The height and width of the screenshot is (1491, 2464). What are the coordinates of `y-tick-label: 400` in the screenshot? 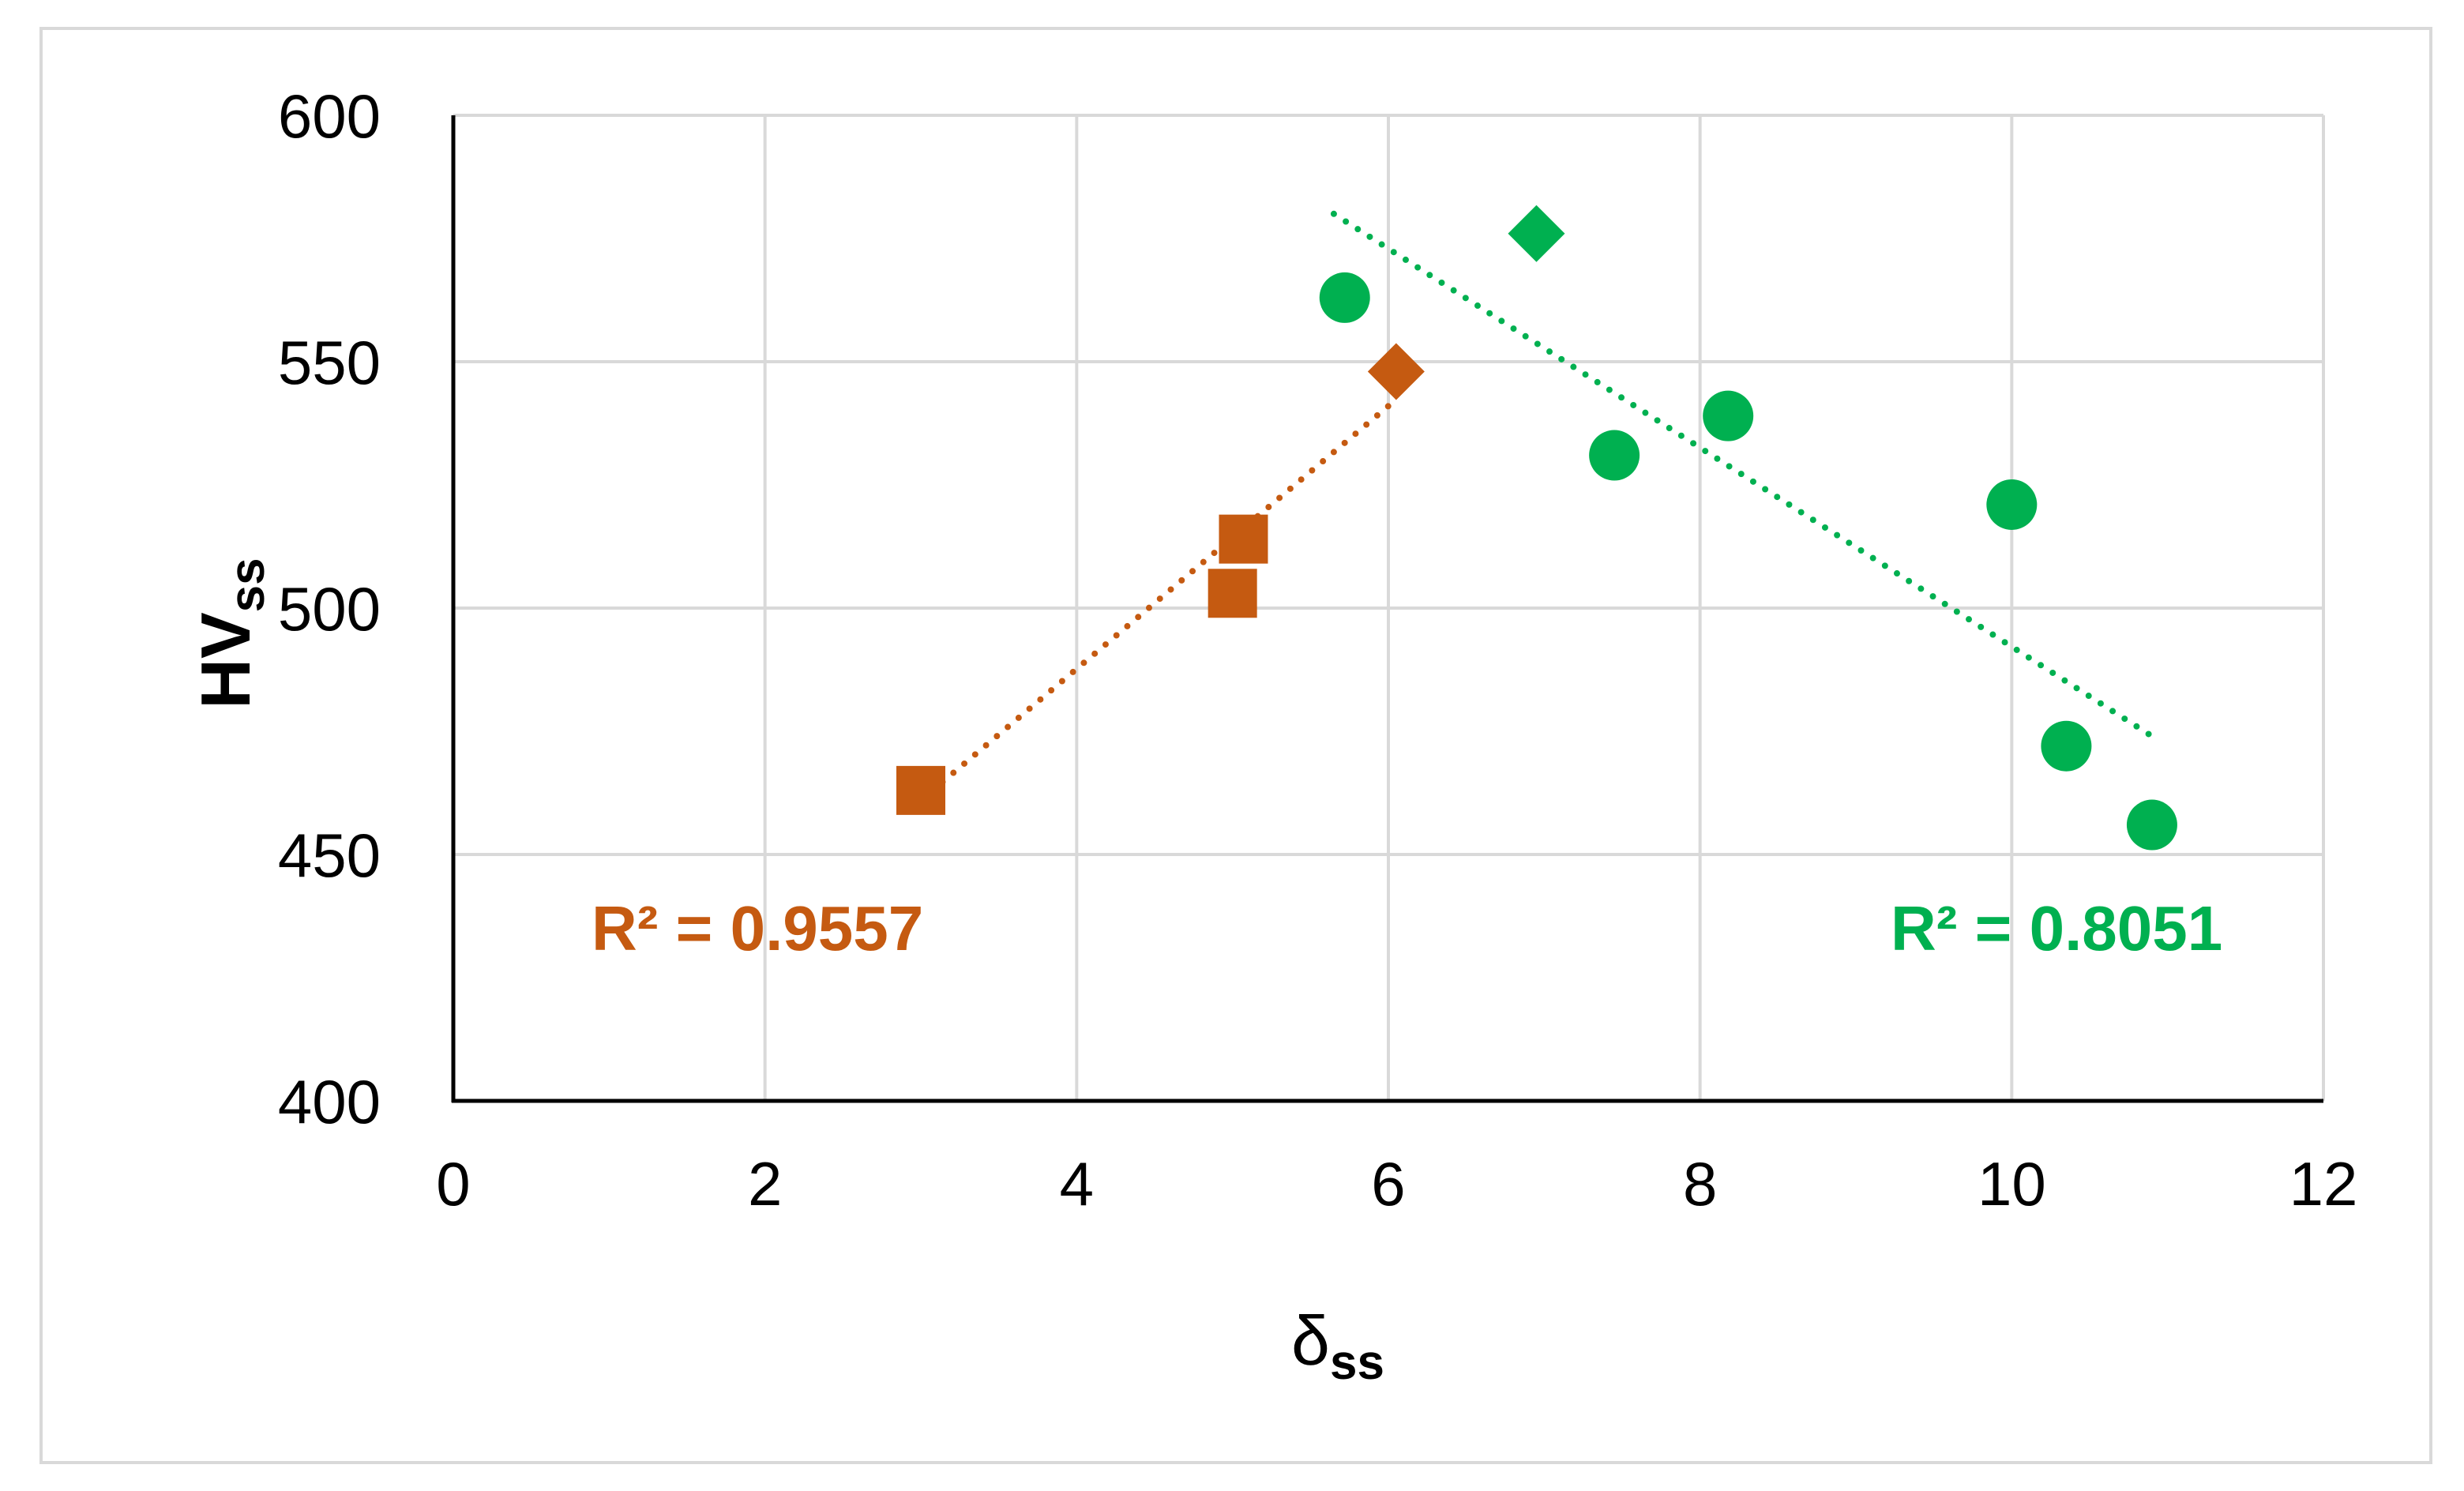 It's located at (329, 1101).